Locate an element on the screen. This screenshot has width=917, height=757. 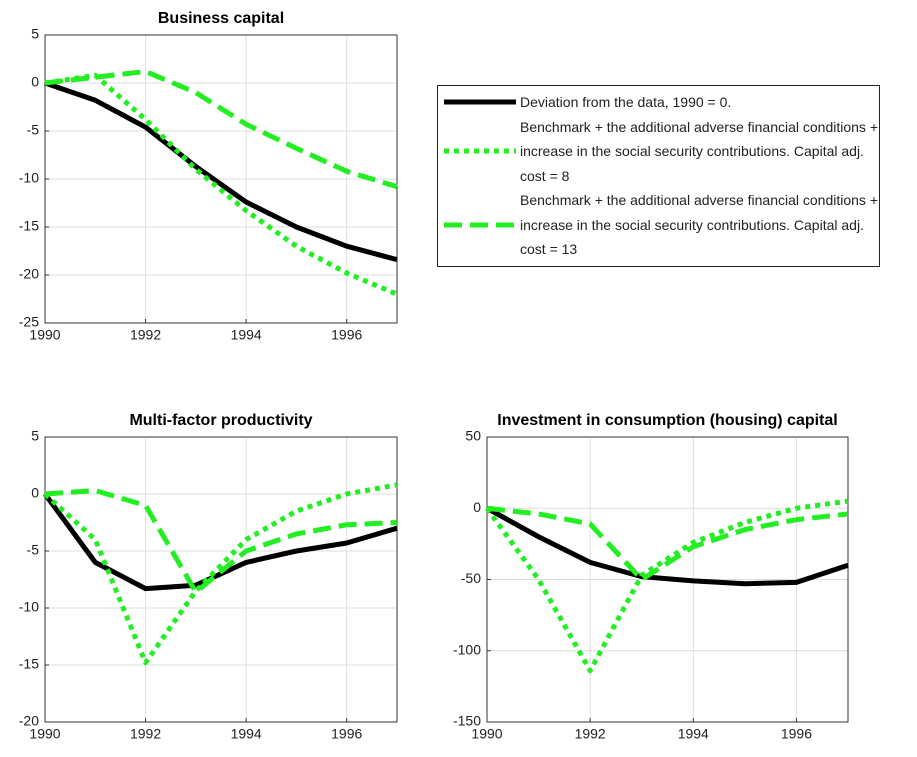
y-tick-label: -150 is located at coordinates (467, 721).